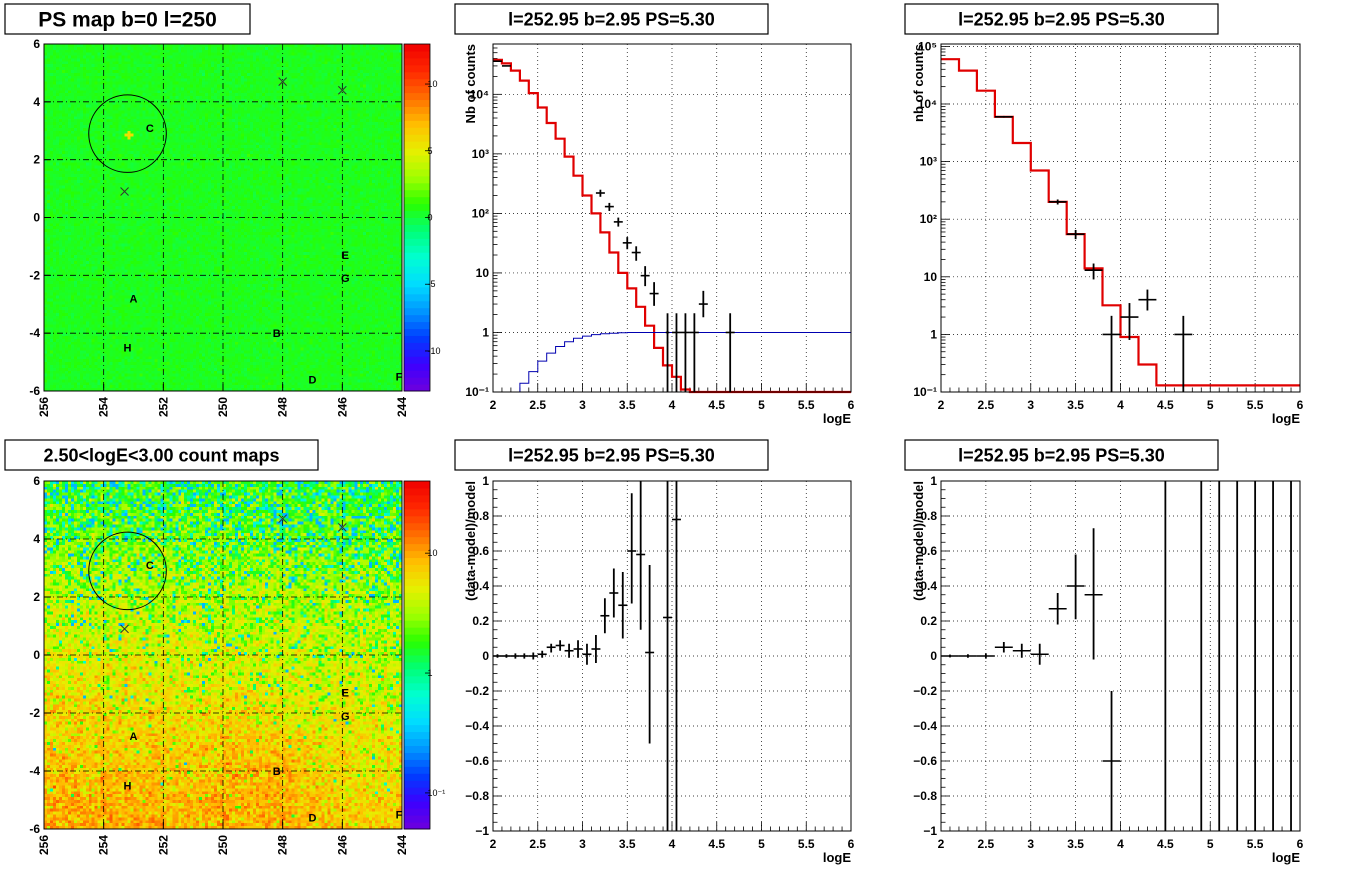  What do you see at coordinates (477, 761) in the screenshot?
I see `y-tick-label: −0.6` at bounding box center [477, 761].